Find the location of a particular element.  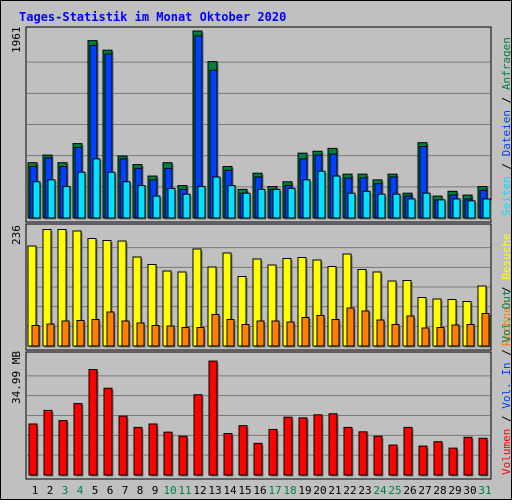

x-tick-label: 10 is located at coordinates (169, 490).